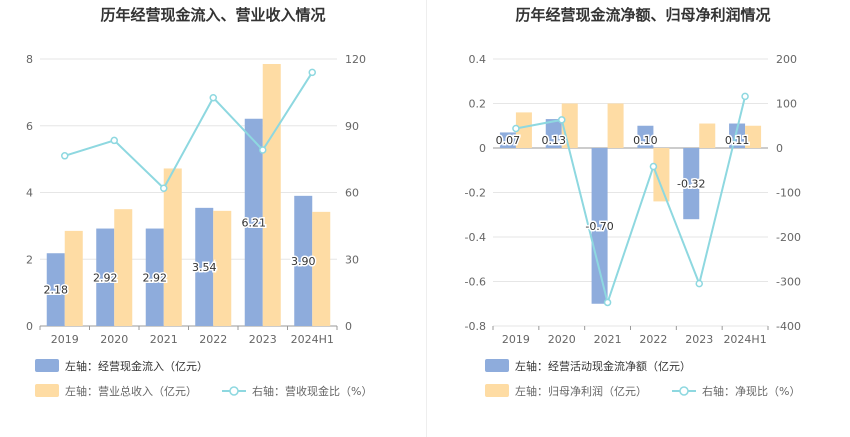 The image size is (850, 437). Describe the element at coordinates (581, 391) in the screenshot. I see `legend-label: 左轴：归母净利润（亿元）` at that location.